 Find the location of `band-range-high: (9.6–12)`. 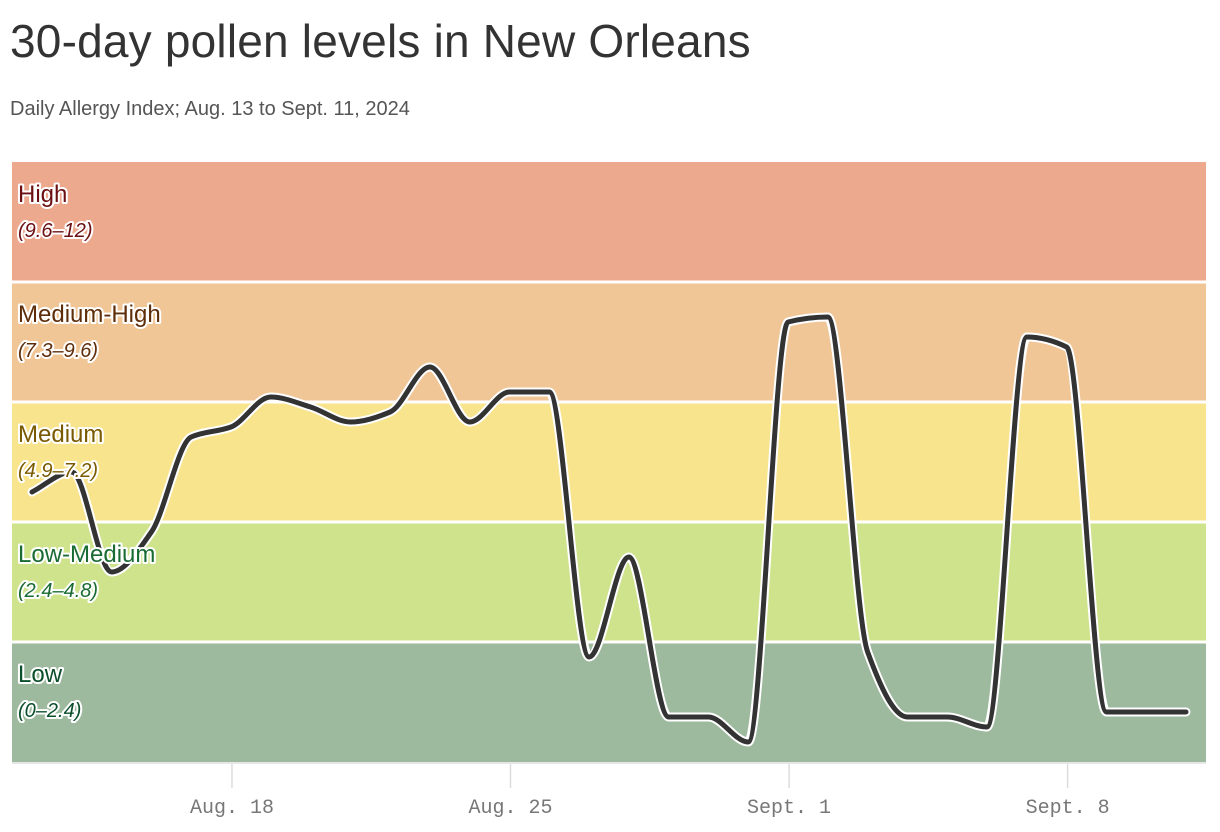

band-range-high: (9.6–12) is located at coordinates (55, 231).